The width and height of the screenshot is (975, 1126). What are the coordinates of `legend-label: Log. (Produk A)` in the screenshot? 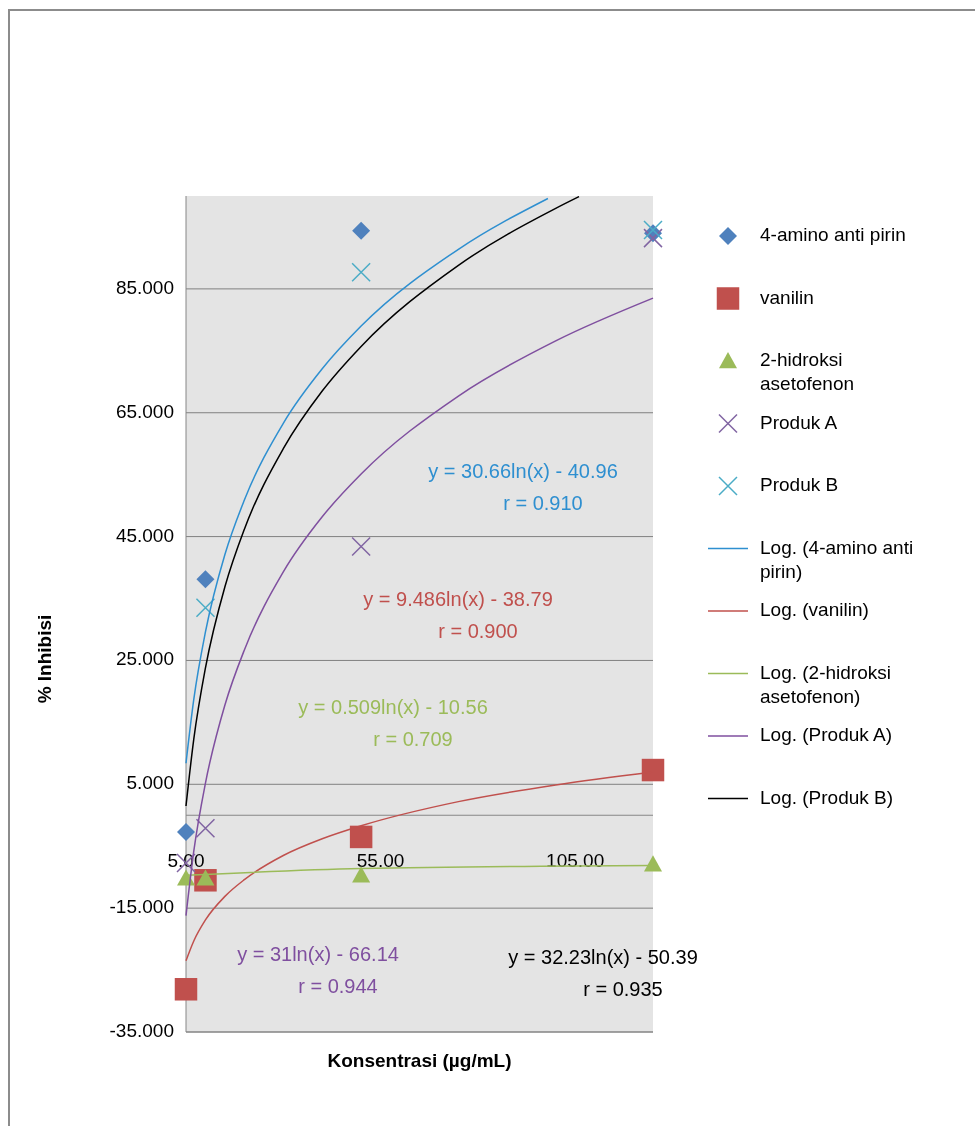 It's located at (826, 735).